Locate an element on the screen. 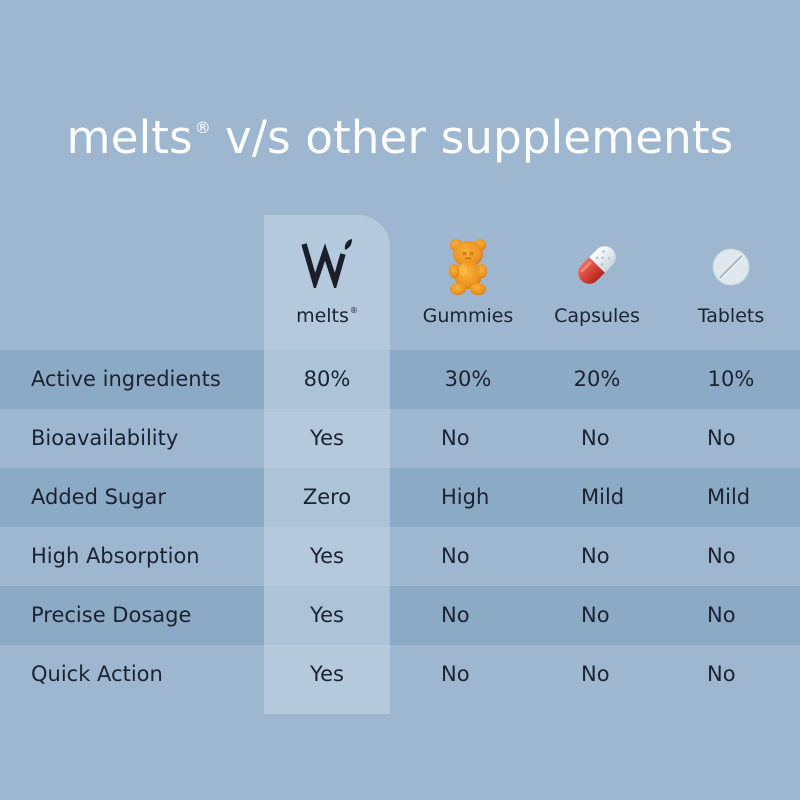  cell-gummies: High is located at coordinates (465, 497).